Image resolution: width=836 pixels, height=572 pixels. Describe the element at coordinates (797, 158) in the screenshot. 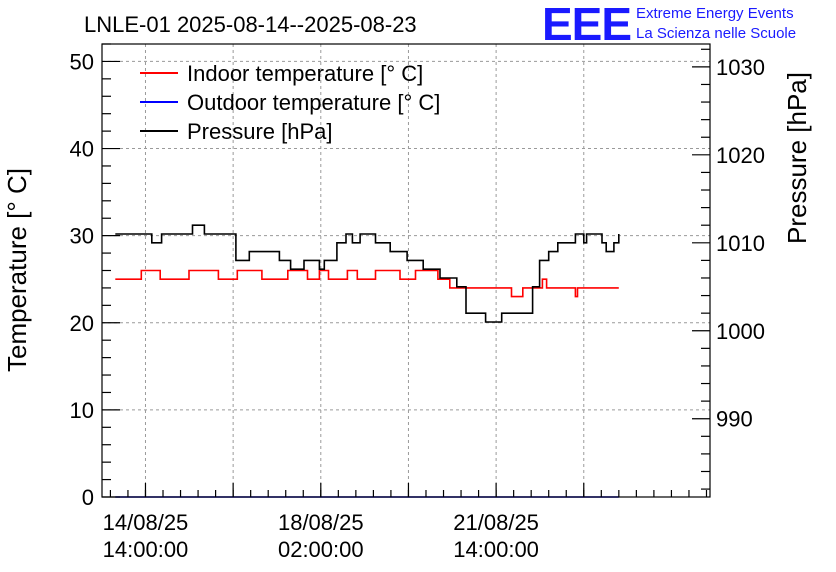

I see `y2-axis-title: Pressure [hPa]` at that location.